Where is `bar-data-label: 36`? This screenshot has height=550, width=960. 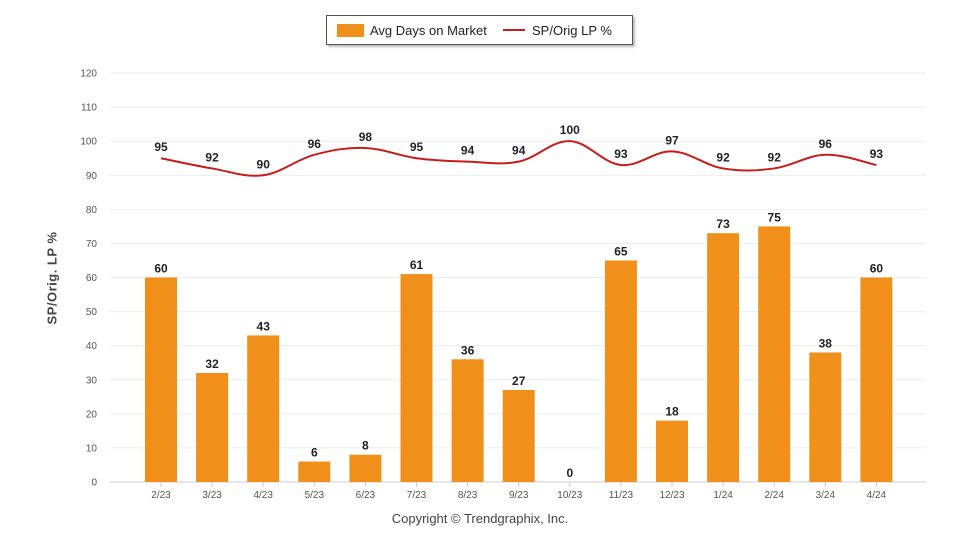 bar-data-label: 36 is located at coordinates (468, 350).